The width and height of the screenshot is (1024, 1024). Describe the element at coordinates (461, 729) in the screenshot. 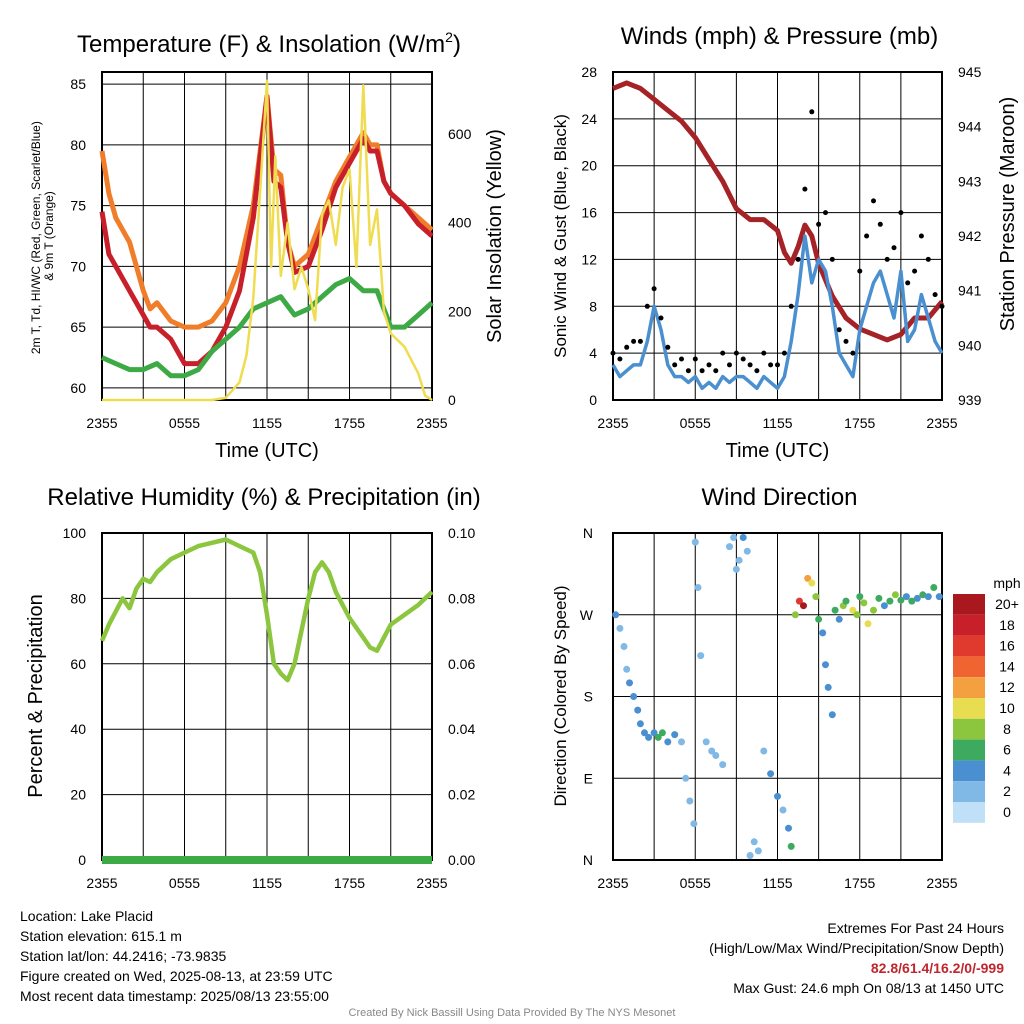

I see `y2-tick-label: 0.04` at that location.